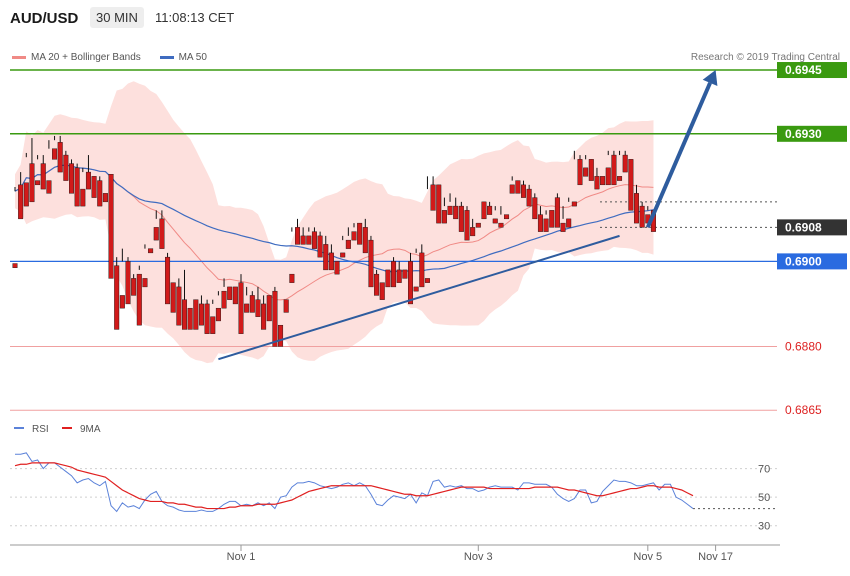 The height and width of the screenshot is (576, 850). I want to click on support-trendline, so click(419, 297).